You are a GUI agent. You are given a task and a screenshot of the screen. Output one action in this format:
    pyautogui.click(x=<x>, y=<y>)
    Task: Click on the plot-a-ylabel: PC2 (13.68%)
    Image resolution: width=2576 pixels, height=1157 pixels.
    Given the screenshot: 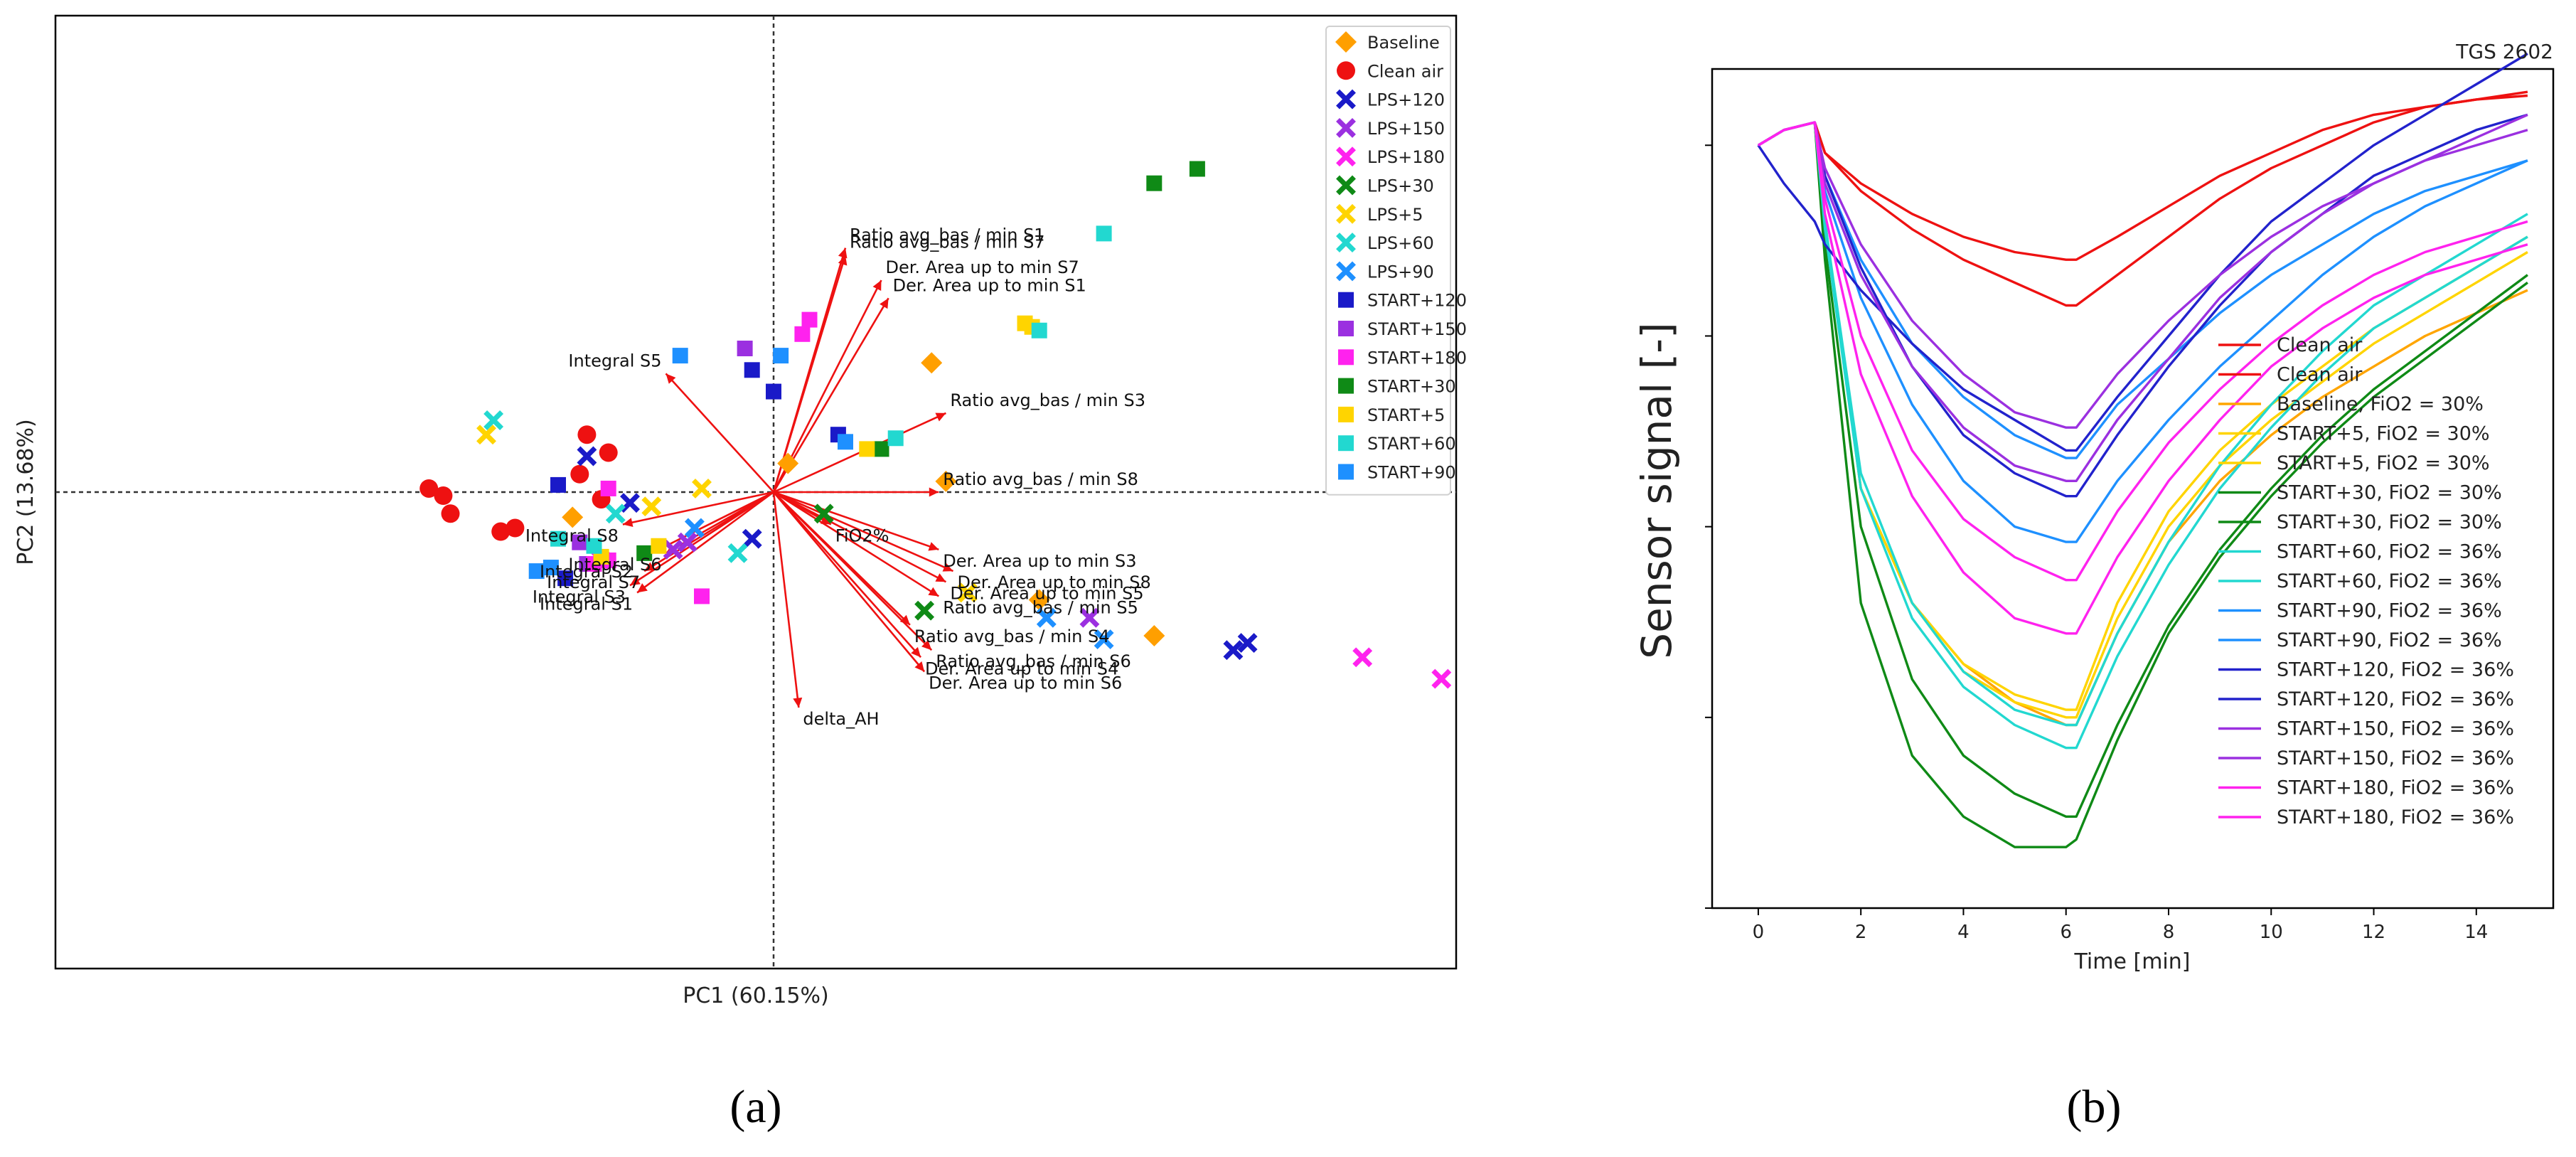 What is the action you would take?
    pyautogui.click(x=26, y=492)
    